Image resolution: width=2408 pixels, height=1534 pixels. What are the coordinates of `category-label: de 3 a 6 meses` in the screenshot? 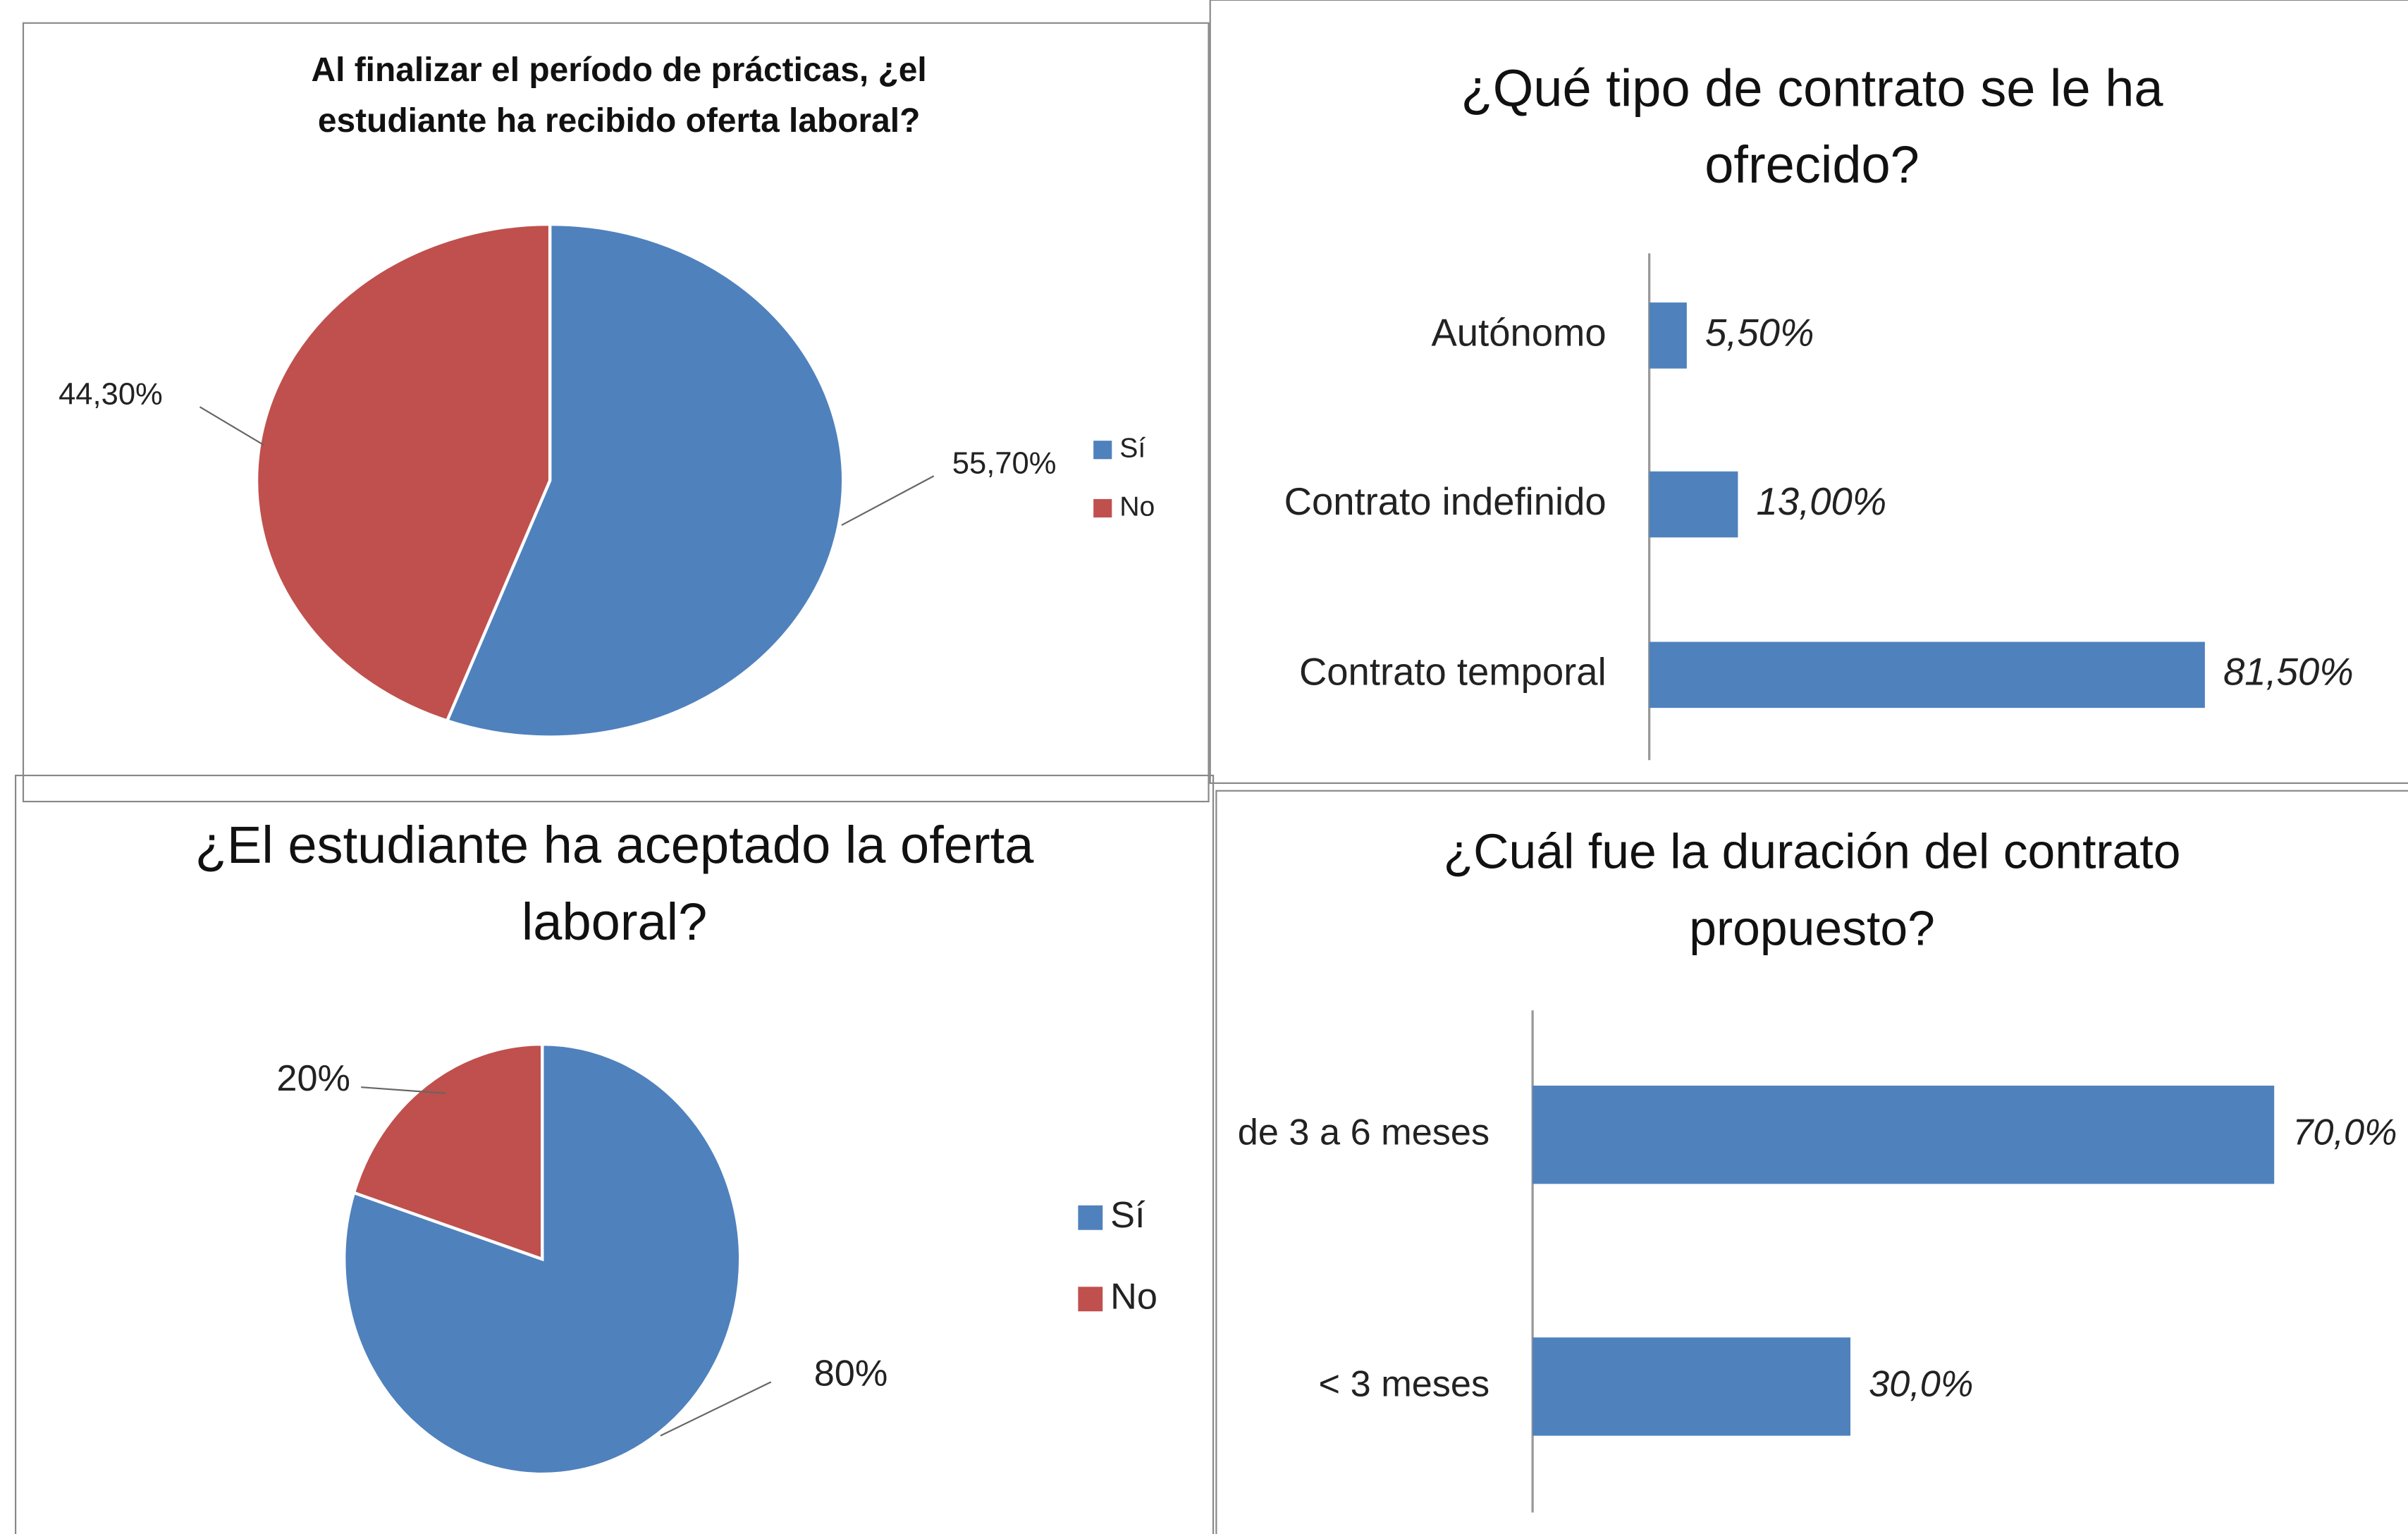 It's located at (1363, 1132).